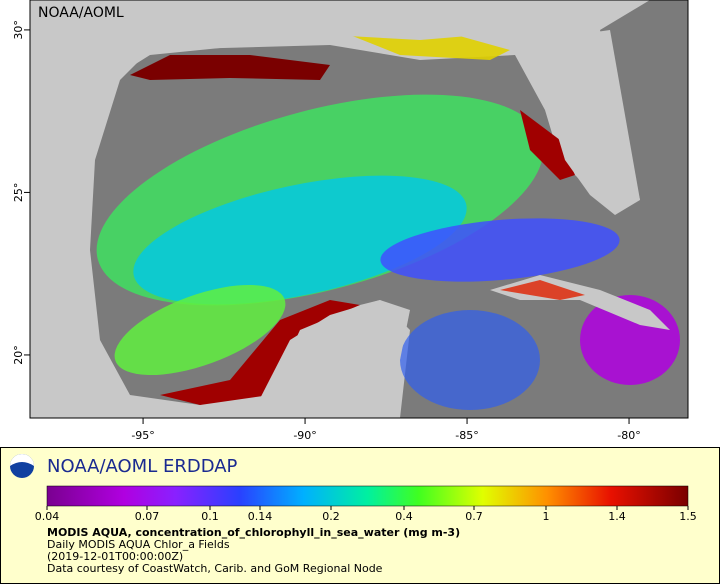 The width and height of the screenshot is (720, 584). Describe the element at coordinates (474, 516) in the screenshot. I see `scale-tick-label: 0.7` at that location.